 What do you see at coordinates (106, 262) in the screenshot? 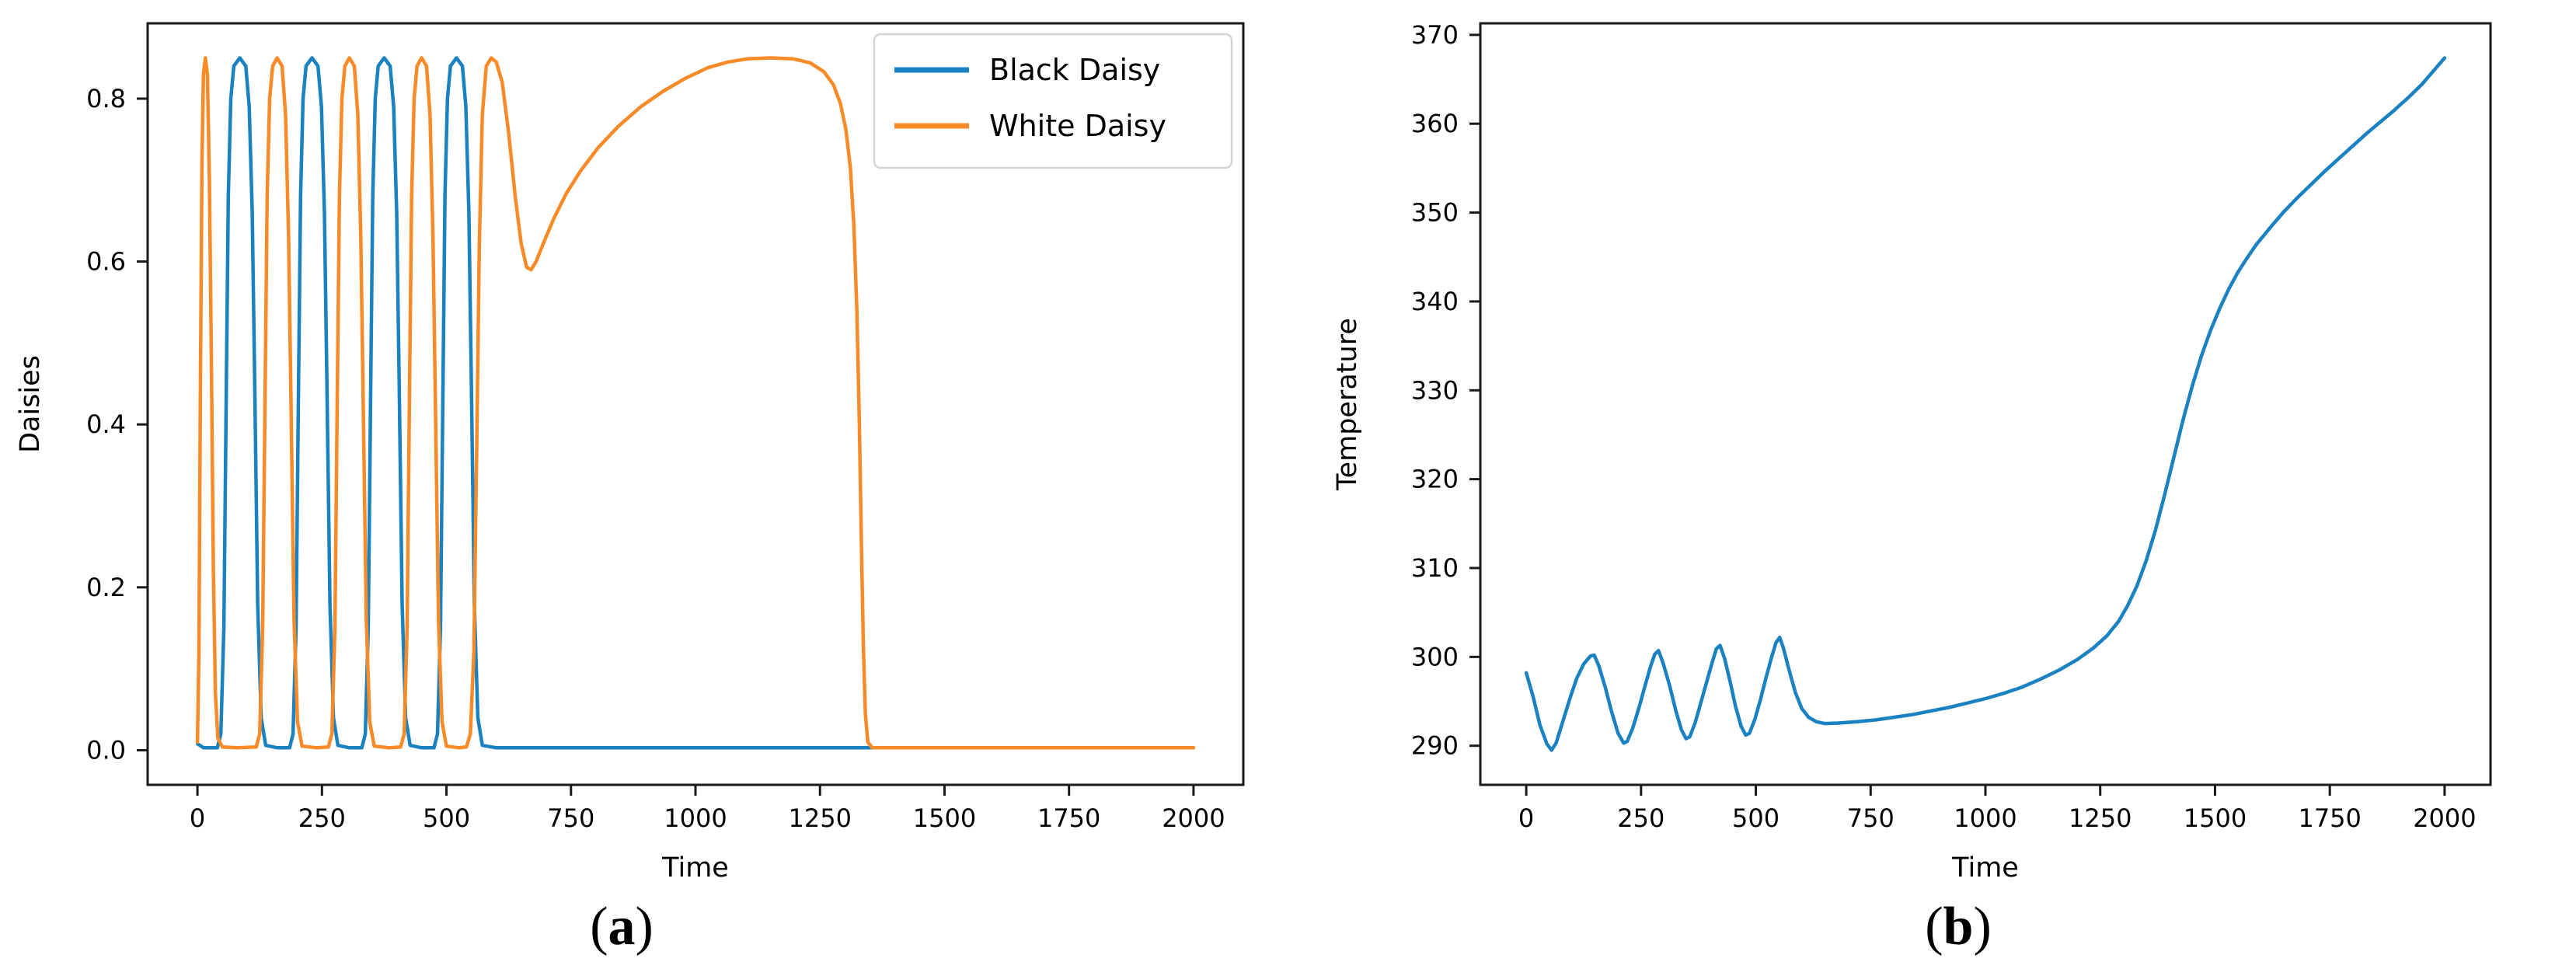
I see `y-tick-label: 0.6` at bounding box center [106, 262].